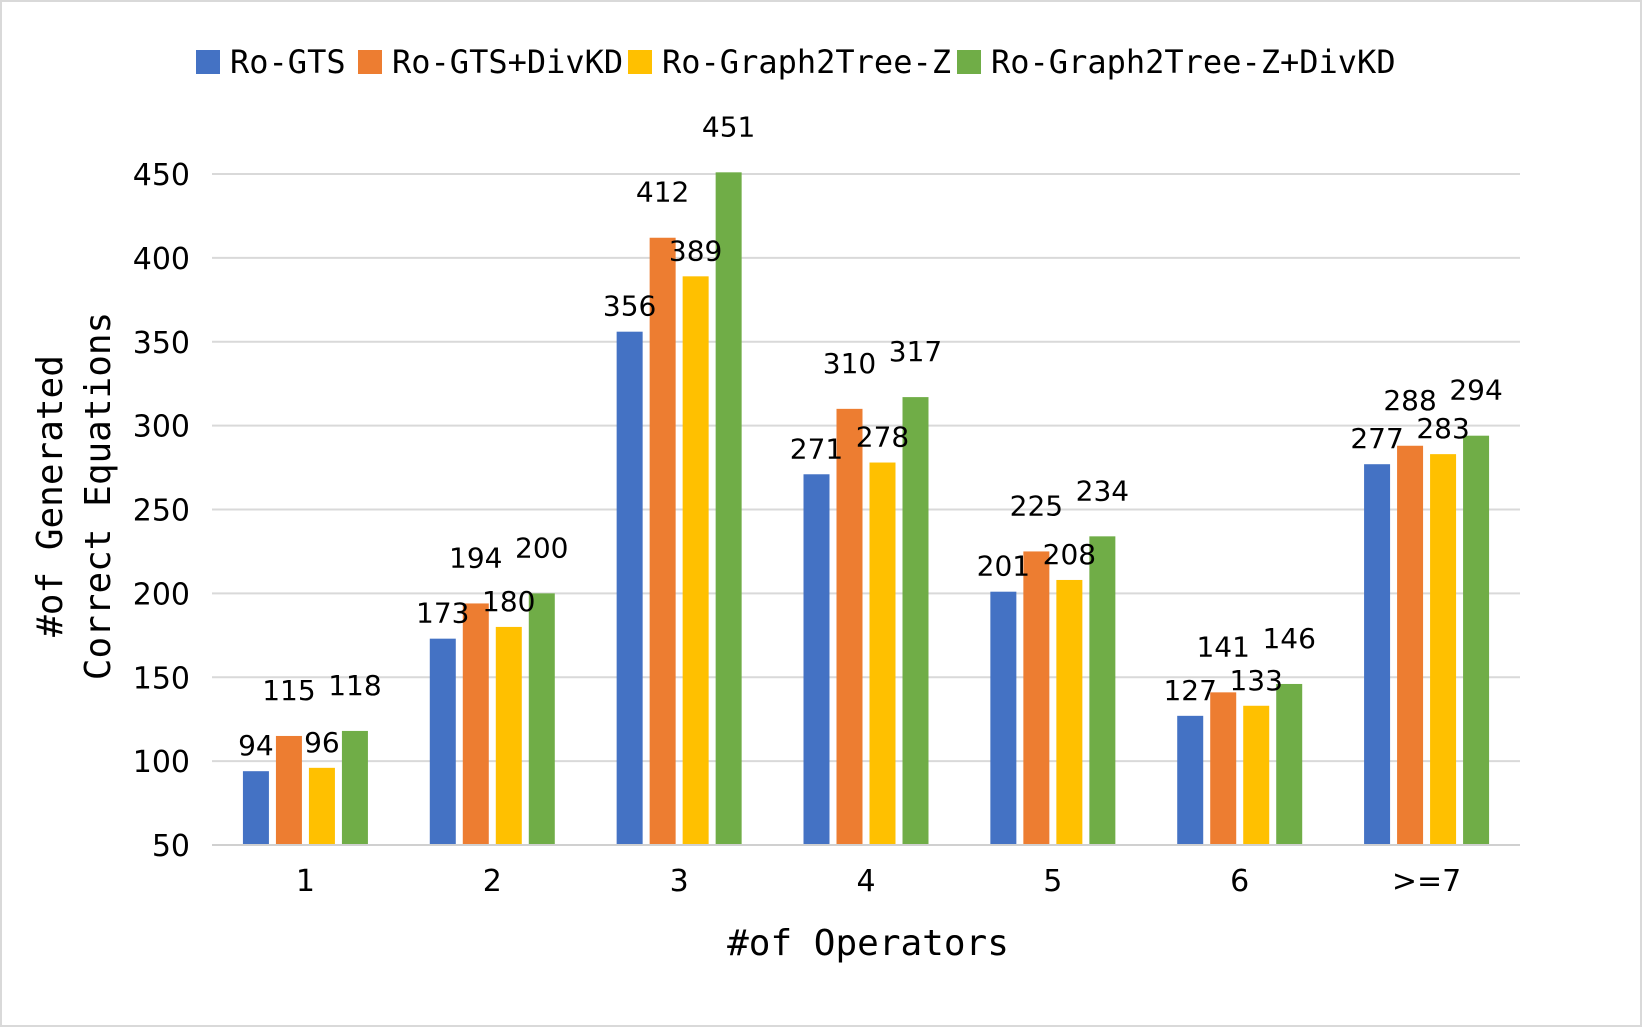 The height and width of the screenshot is (1027, 1642). Describe the element at coordinates (161, 594) in the screenshot. I see `y-tick-label: 200` at that location.